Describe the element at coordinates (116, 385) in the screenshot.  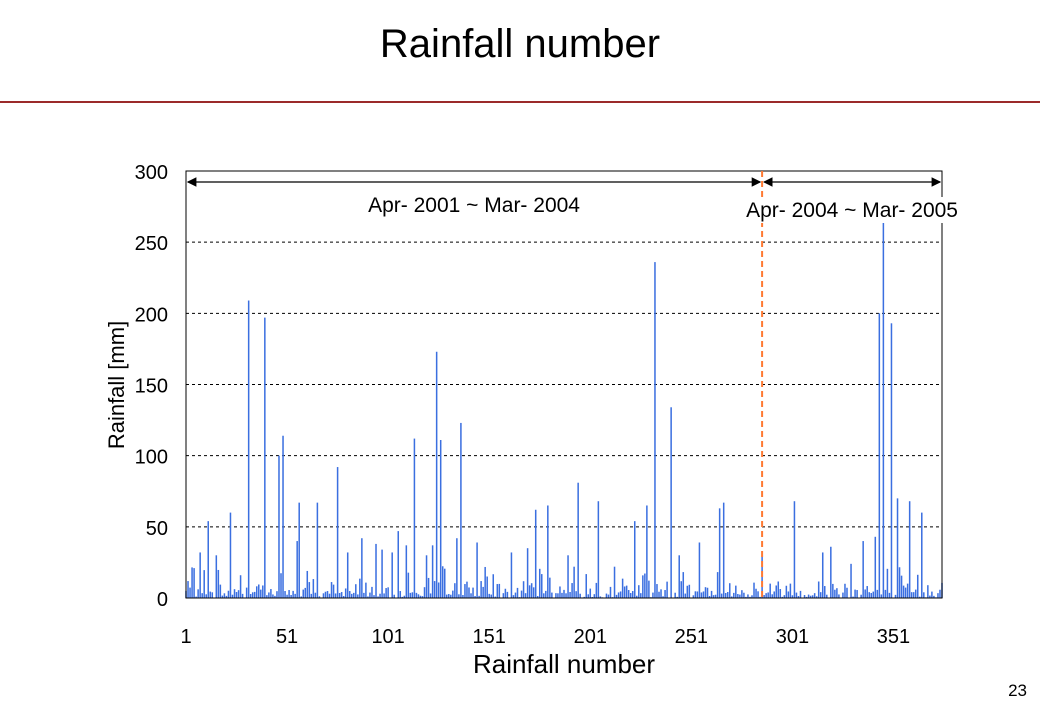
I see `y-axis-title: Rainfall [mm]` at that location.